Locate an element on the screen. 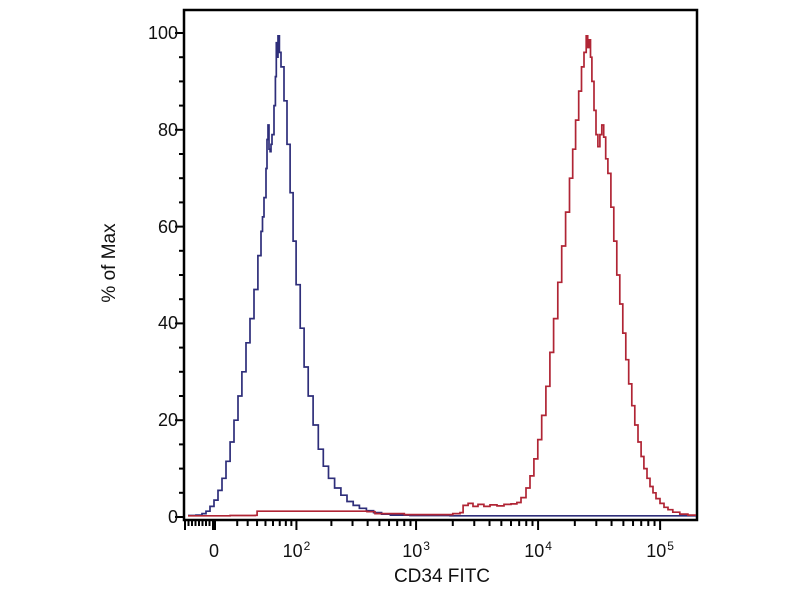 Image resolution: width=800 pixels, height=600 pixels. x-tick-label: 102 is located at coordinates (296, 551).